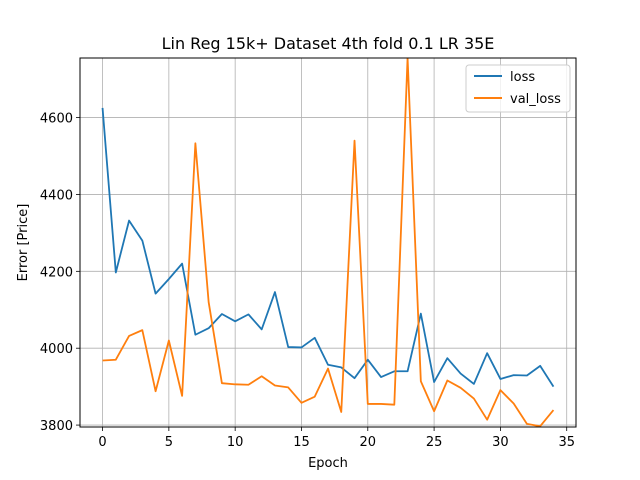 The image size is (640, 480). I want to click on x-axis-title: Epoch, so click(328, 463).